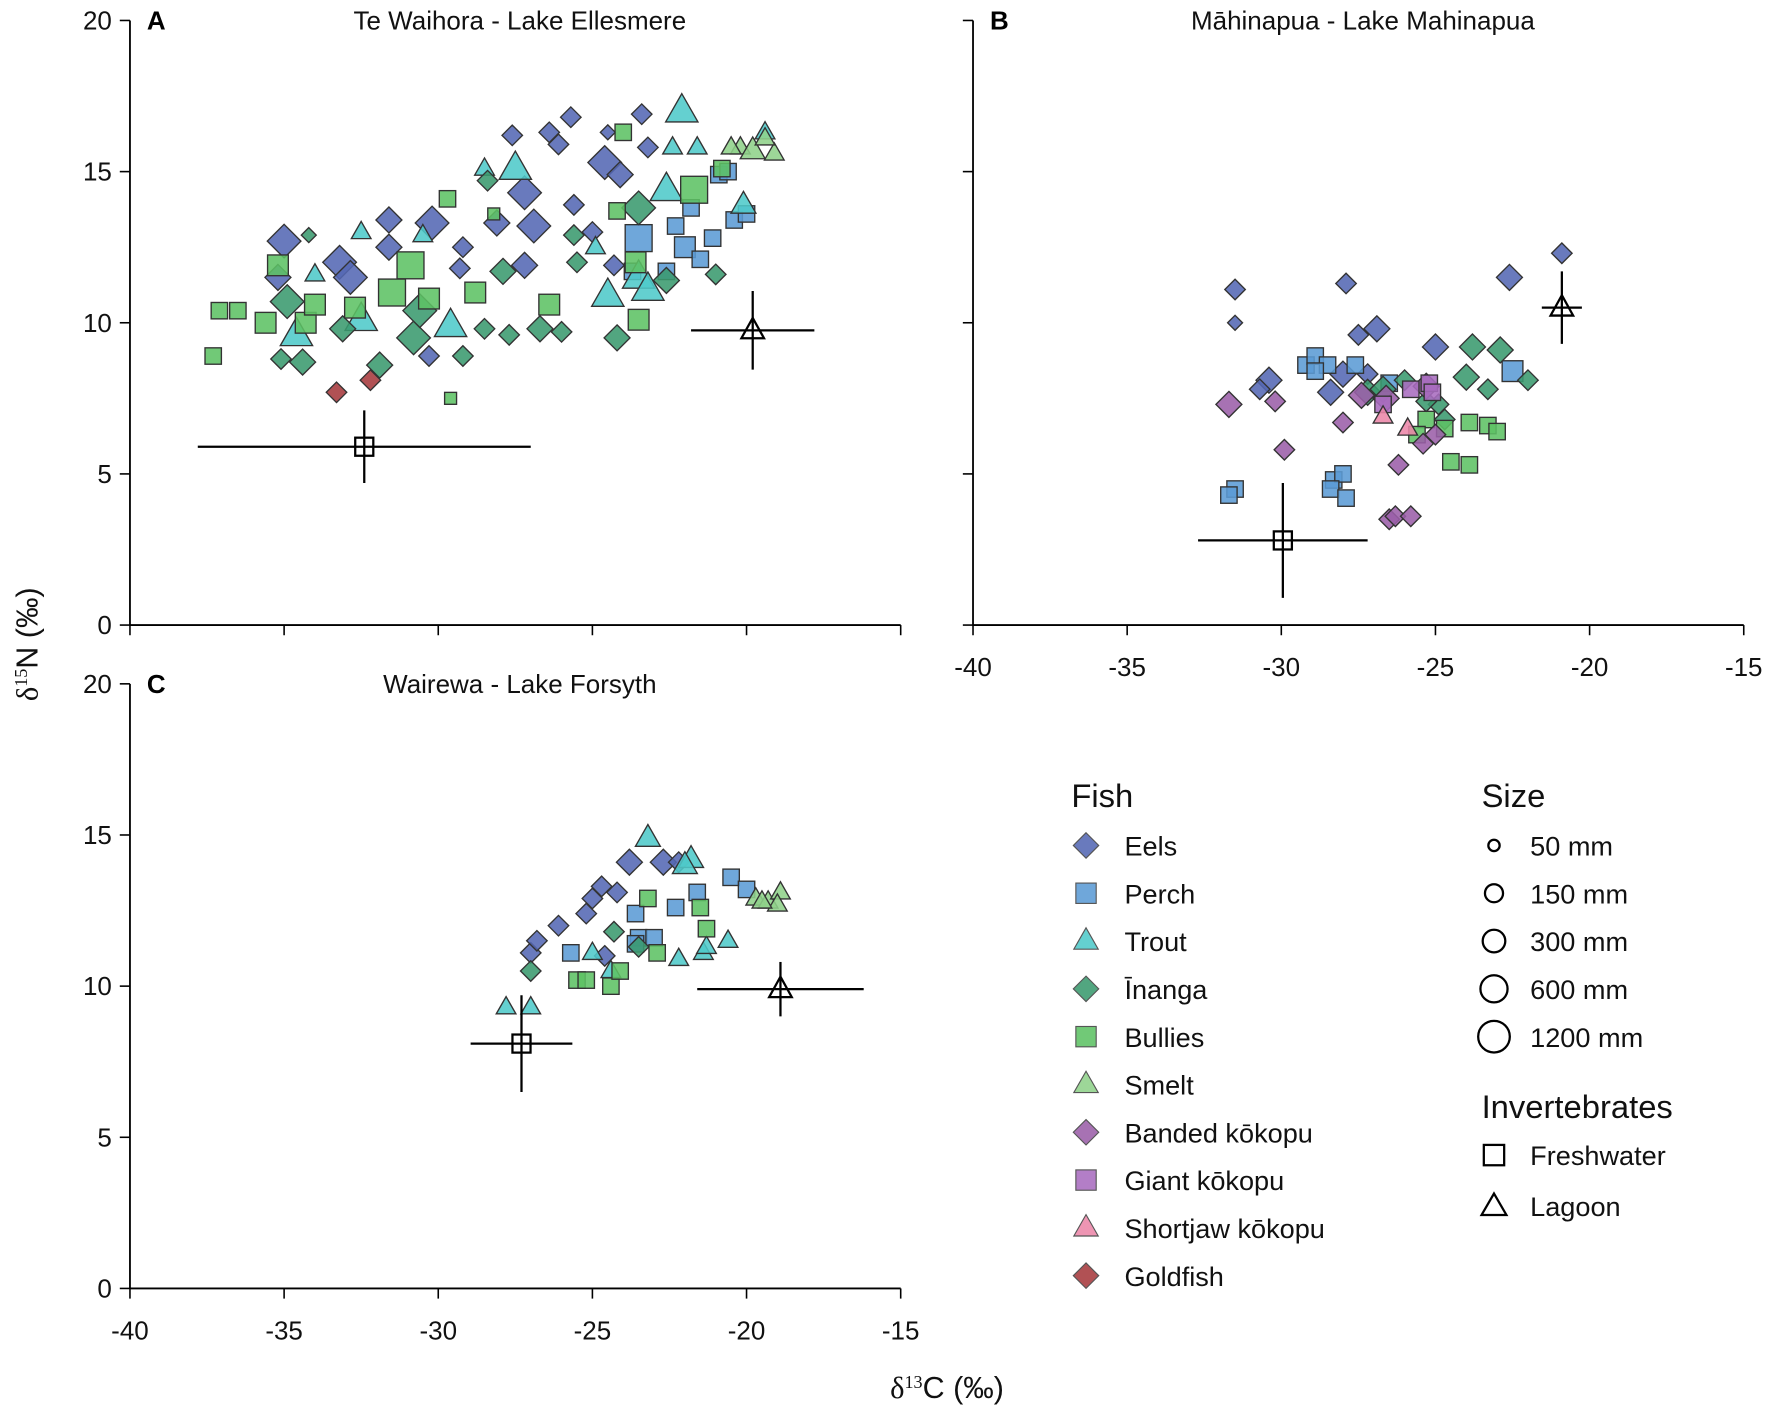 Image resolution: width=1772 pixels, height=1414 pixels. Describe the element at coordinates (1224, 1228) in the screenshot. I see `legend-label: Shortjaw kōkopu` at that location.